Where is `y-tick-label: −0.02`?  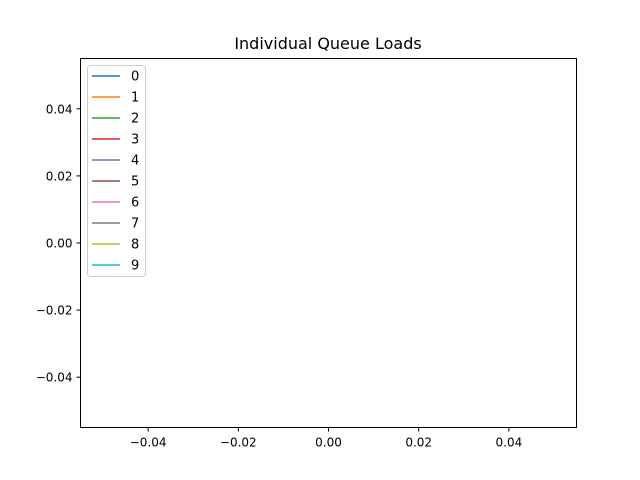
y-tick-label: −0.02 is located at coordinates (54, 311).